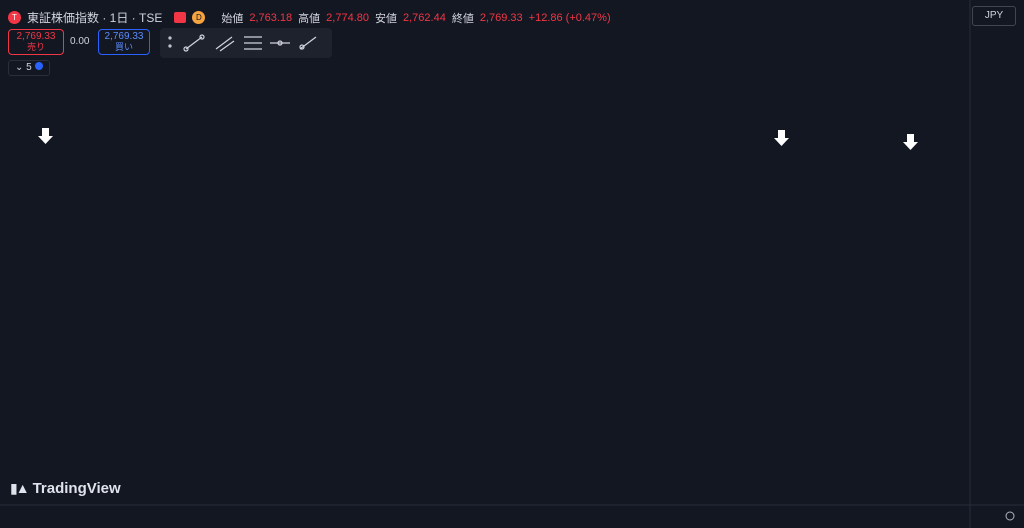  What do you see at coordinates (424, 17) in the screenshot?
I see `low: 2,762.44` at bounding box center [424, 17].